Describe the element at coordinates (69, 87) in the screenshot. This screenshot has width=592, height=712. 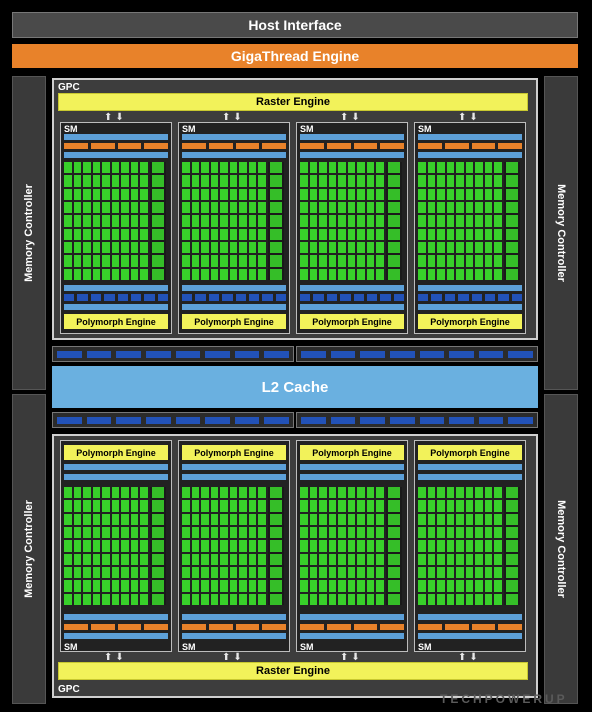
I see `gpc-top-label: GPC` at that location.